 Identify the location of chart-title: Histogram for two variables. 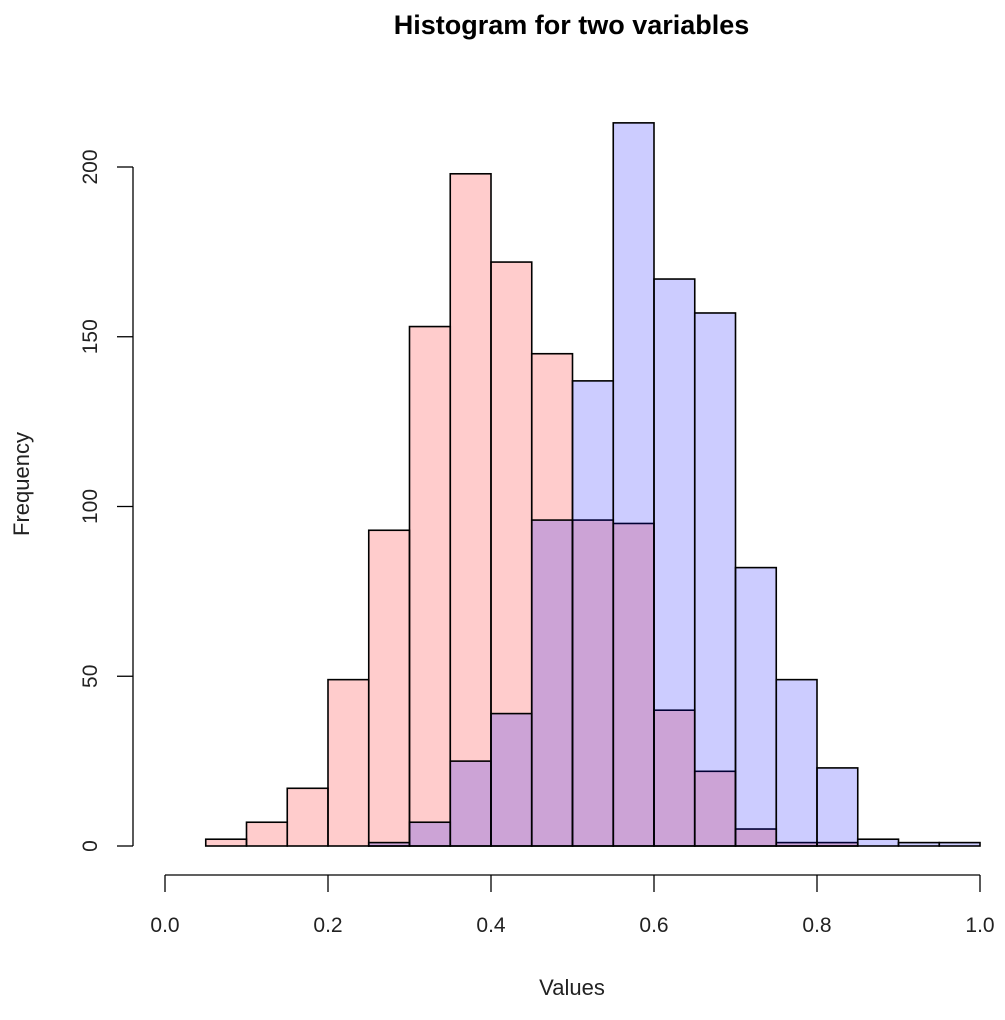
(571, 25).